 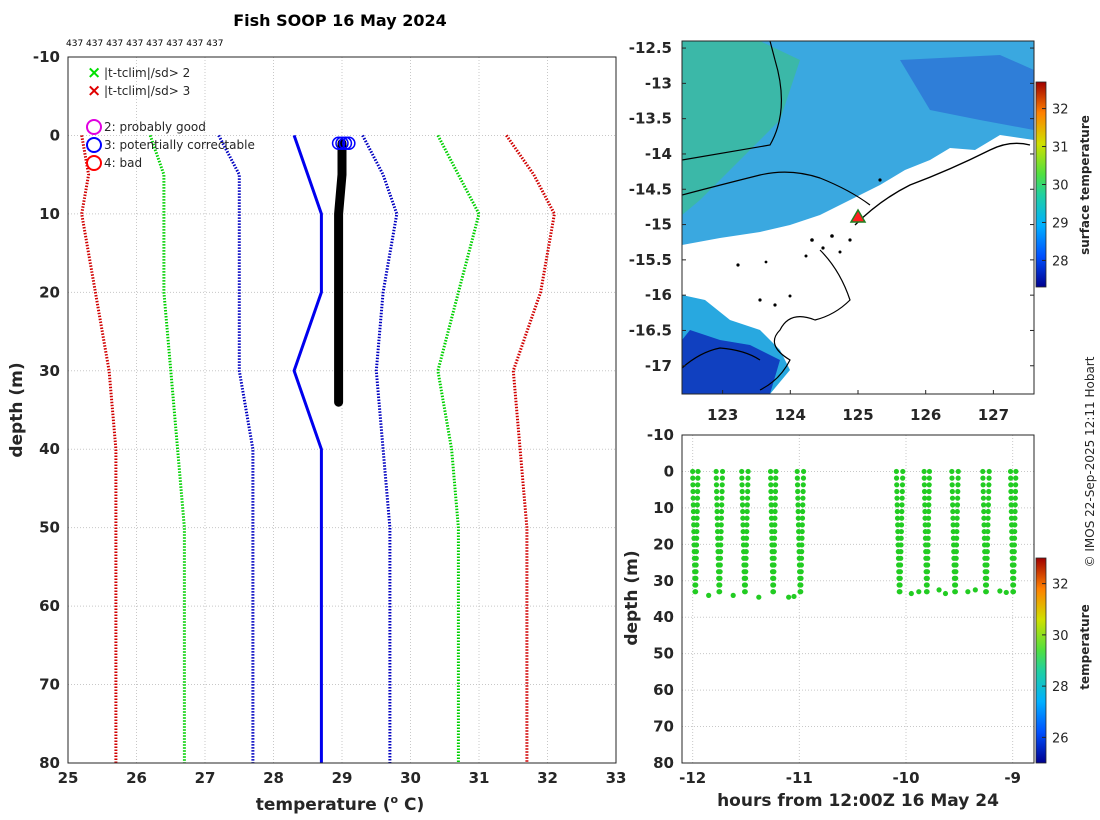 I want to click on profile-xtick-label: 29, so click(x=342, y=778).